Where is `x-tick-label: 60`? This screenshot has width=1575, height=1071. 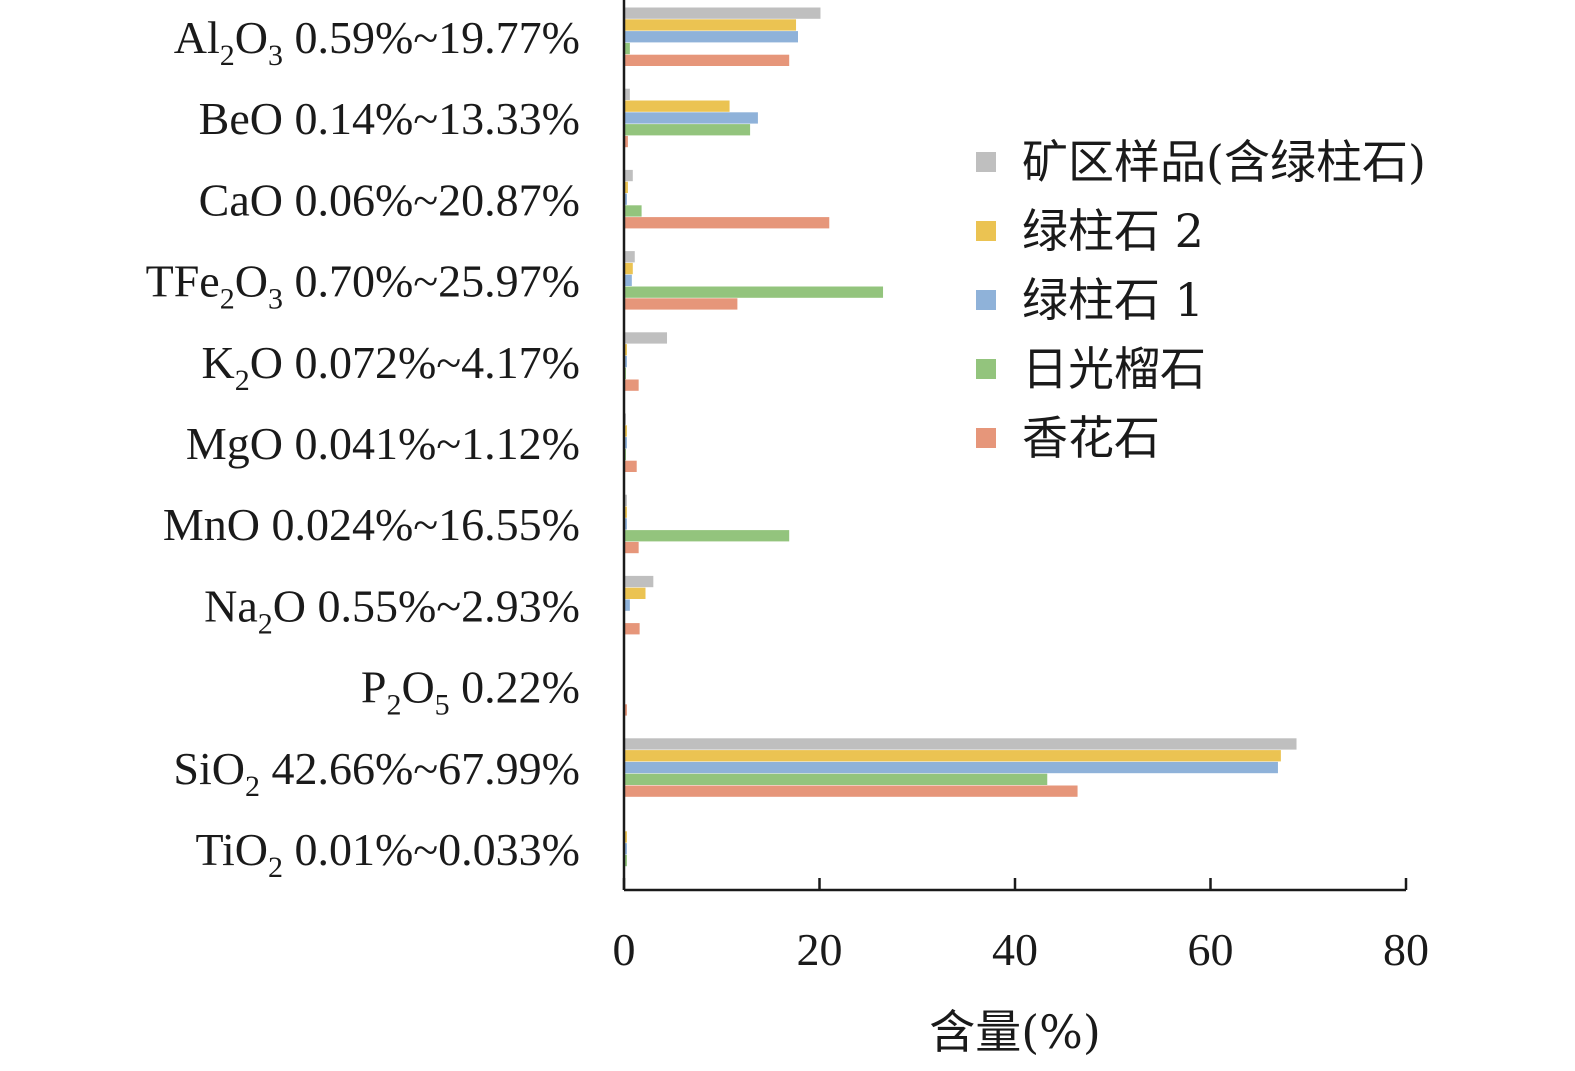
x-tick-label: 60 is located at coordinates (1211, 949).